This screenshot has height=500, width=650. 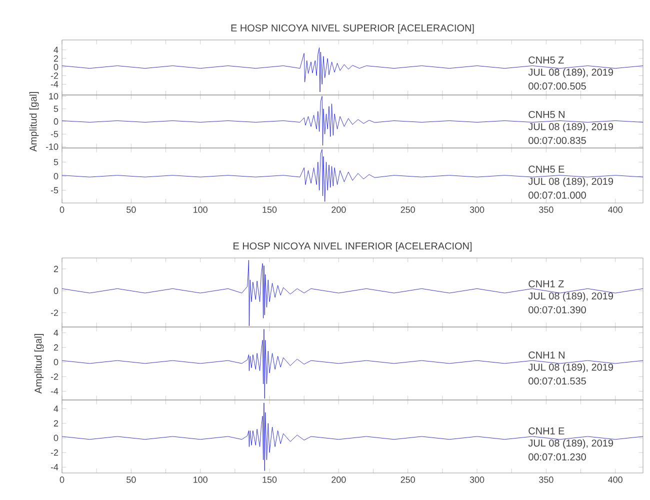 What do you see at coordinates (546, 114) in the screenshot?
I see `annotation: CNH5 N` at bounding box center [546, 114].